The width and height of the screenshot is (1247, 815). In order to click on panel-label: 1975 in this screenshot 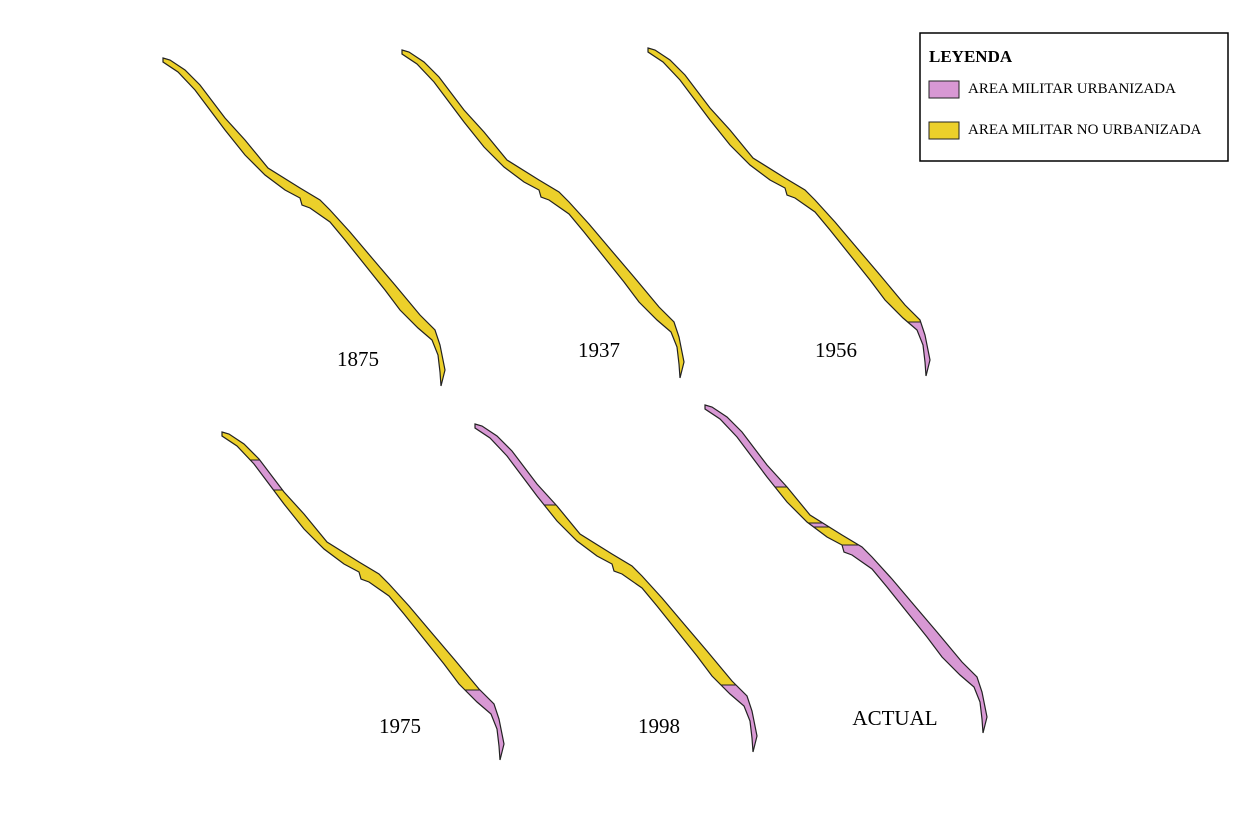, I will do `click(400, 726)`.